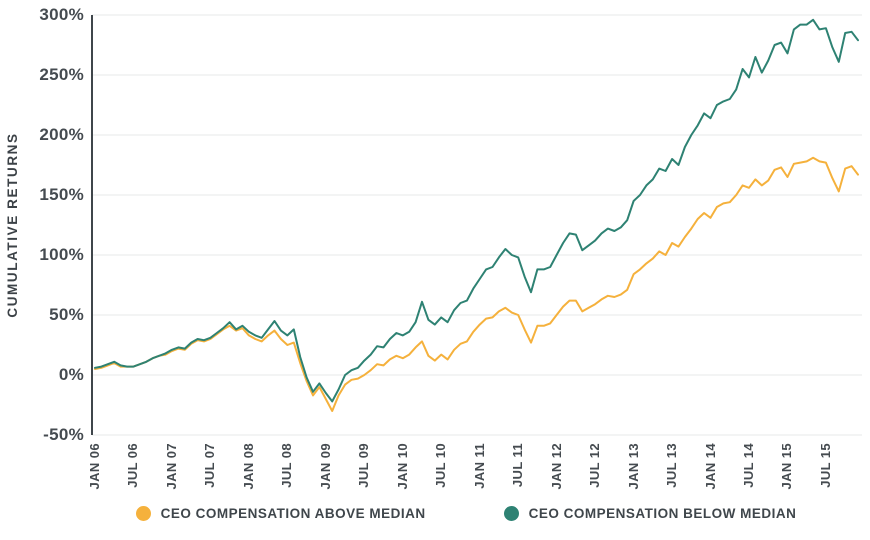 Image resolution: width=870 pixels, height=540 pixels. Describe the element at coordinates (511, 513) in the screenshot. I see `legend-dot-below-median-icon` at that location.